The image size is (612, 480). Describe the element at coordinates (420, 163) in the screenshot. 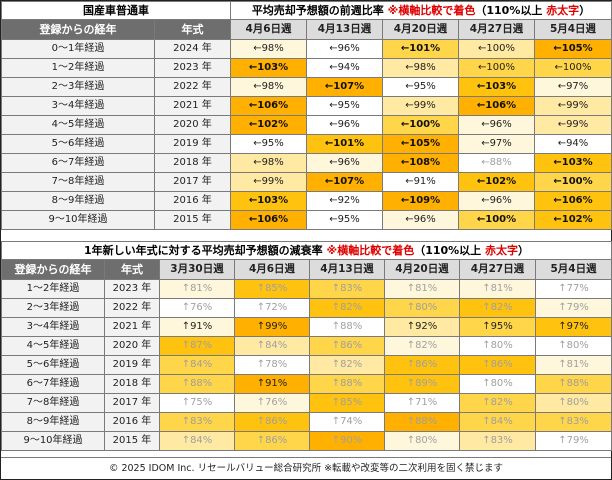

I see `ratio-cell: ←108%` at that location.